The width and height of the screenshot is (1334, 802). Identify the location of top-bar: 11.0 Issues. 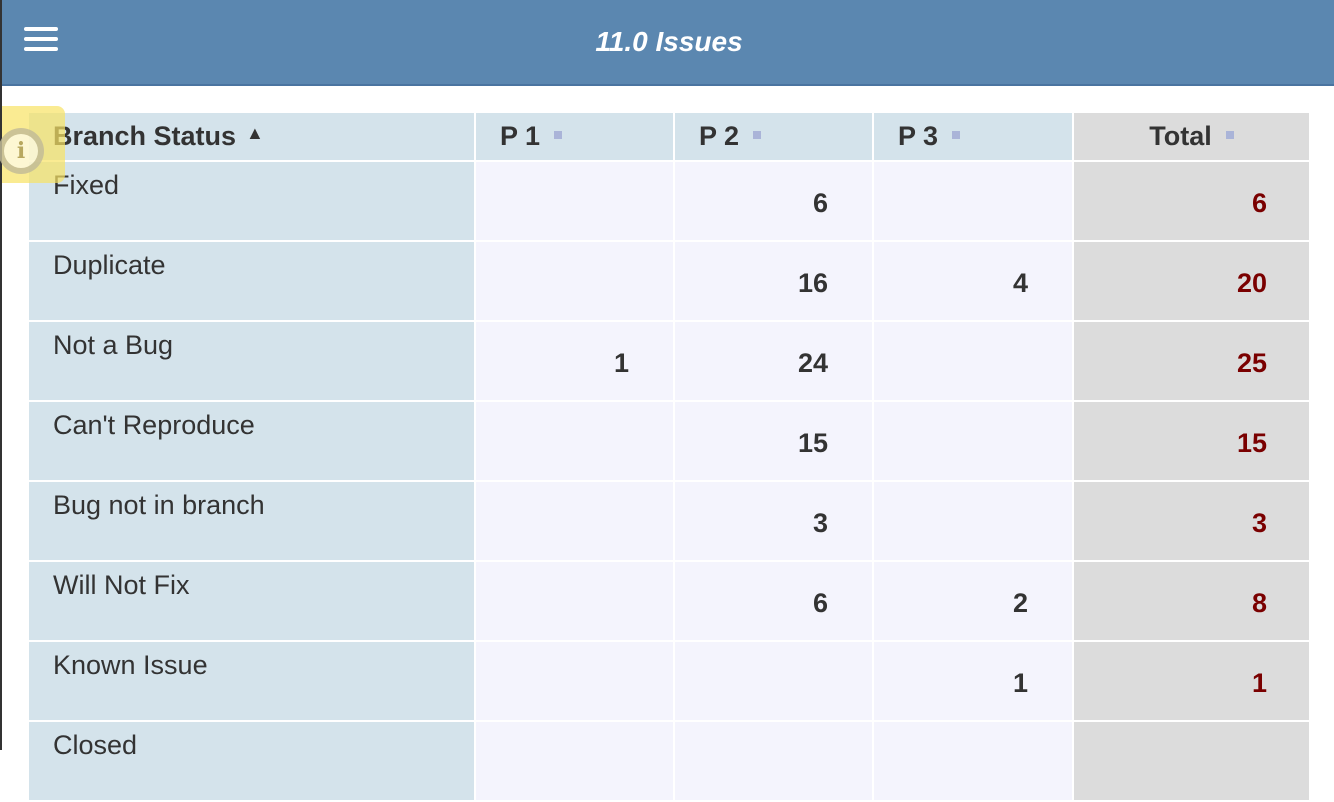
(668, 43).